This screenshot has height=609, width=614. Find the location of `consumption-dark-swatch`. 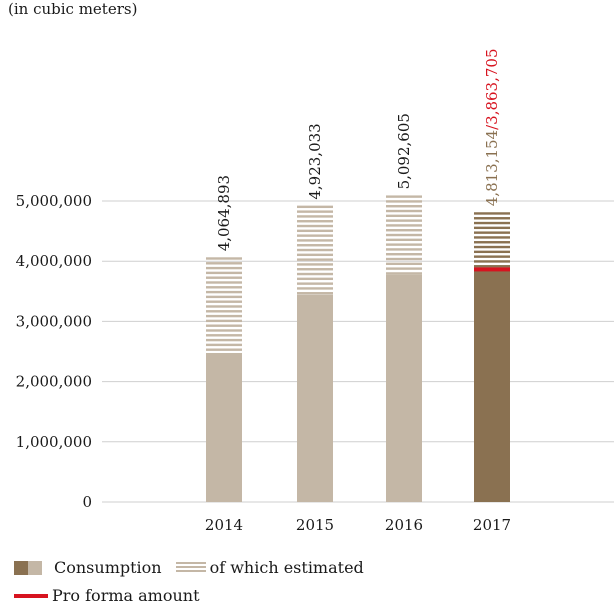

consumption-dark-swatch is located at coordinates (21, 567).